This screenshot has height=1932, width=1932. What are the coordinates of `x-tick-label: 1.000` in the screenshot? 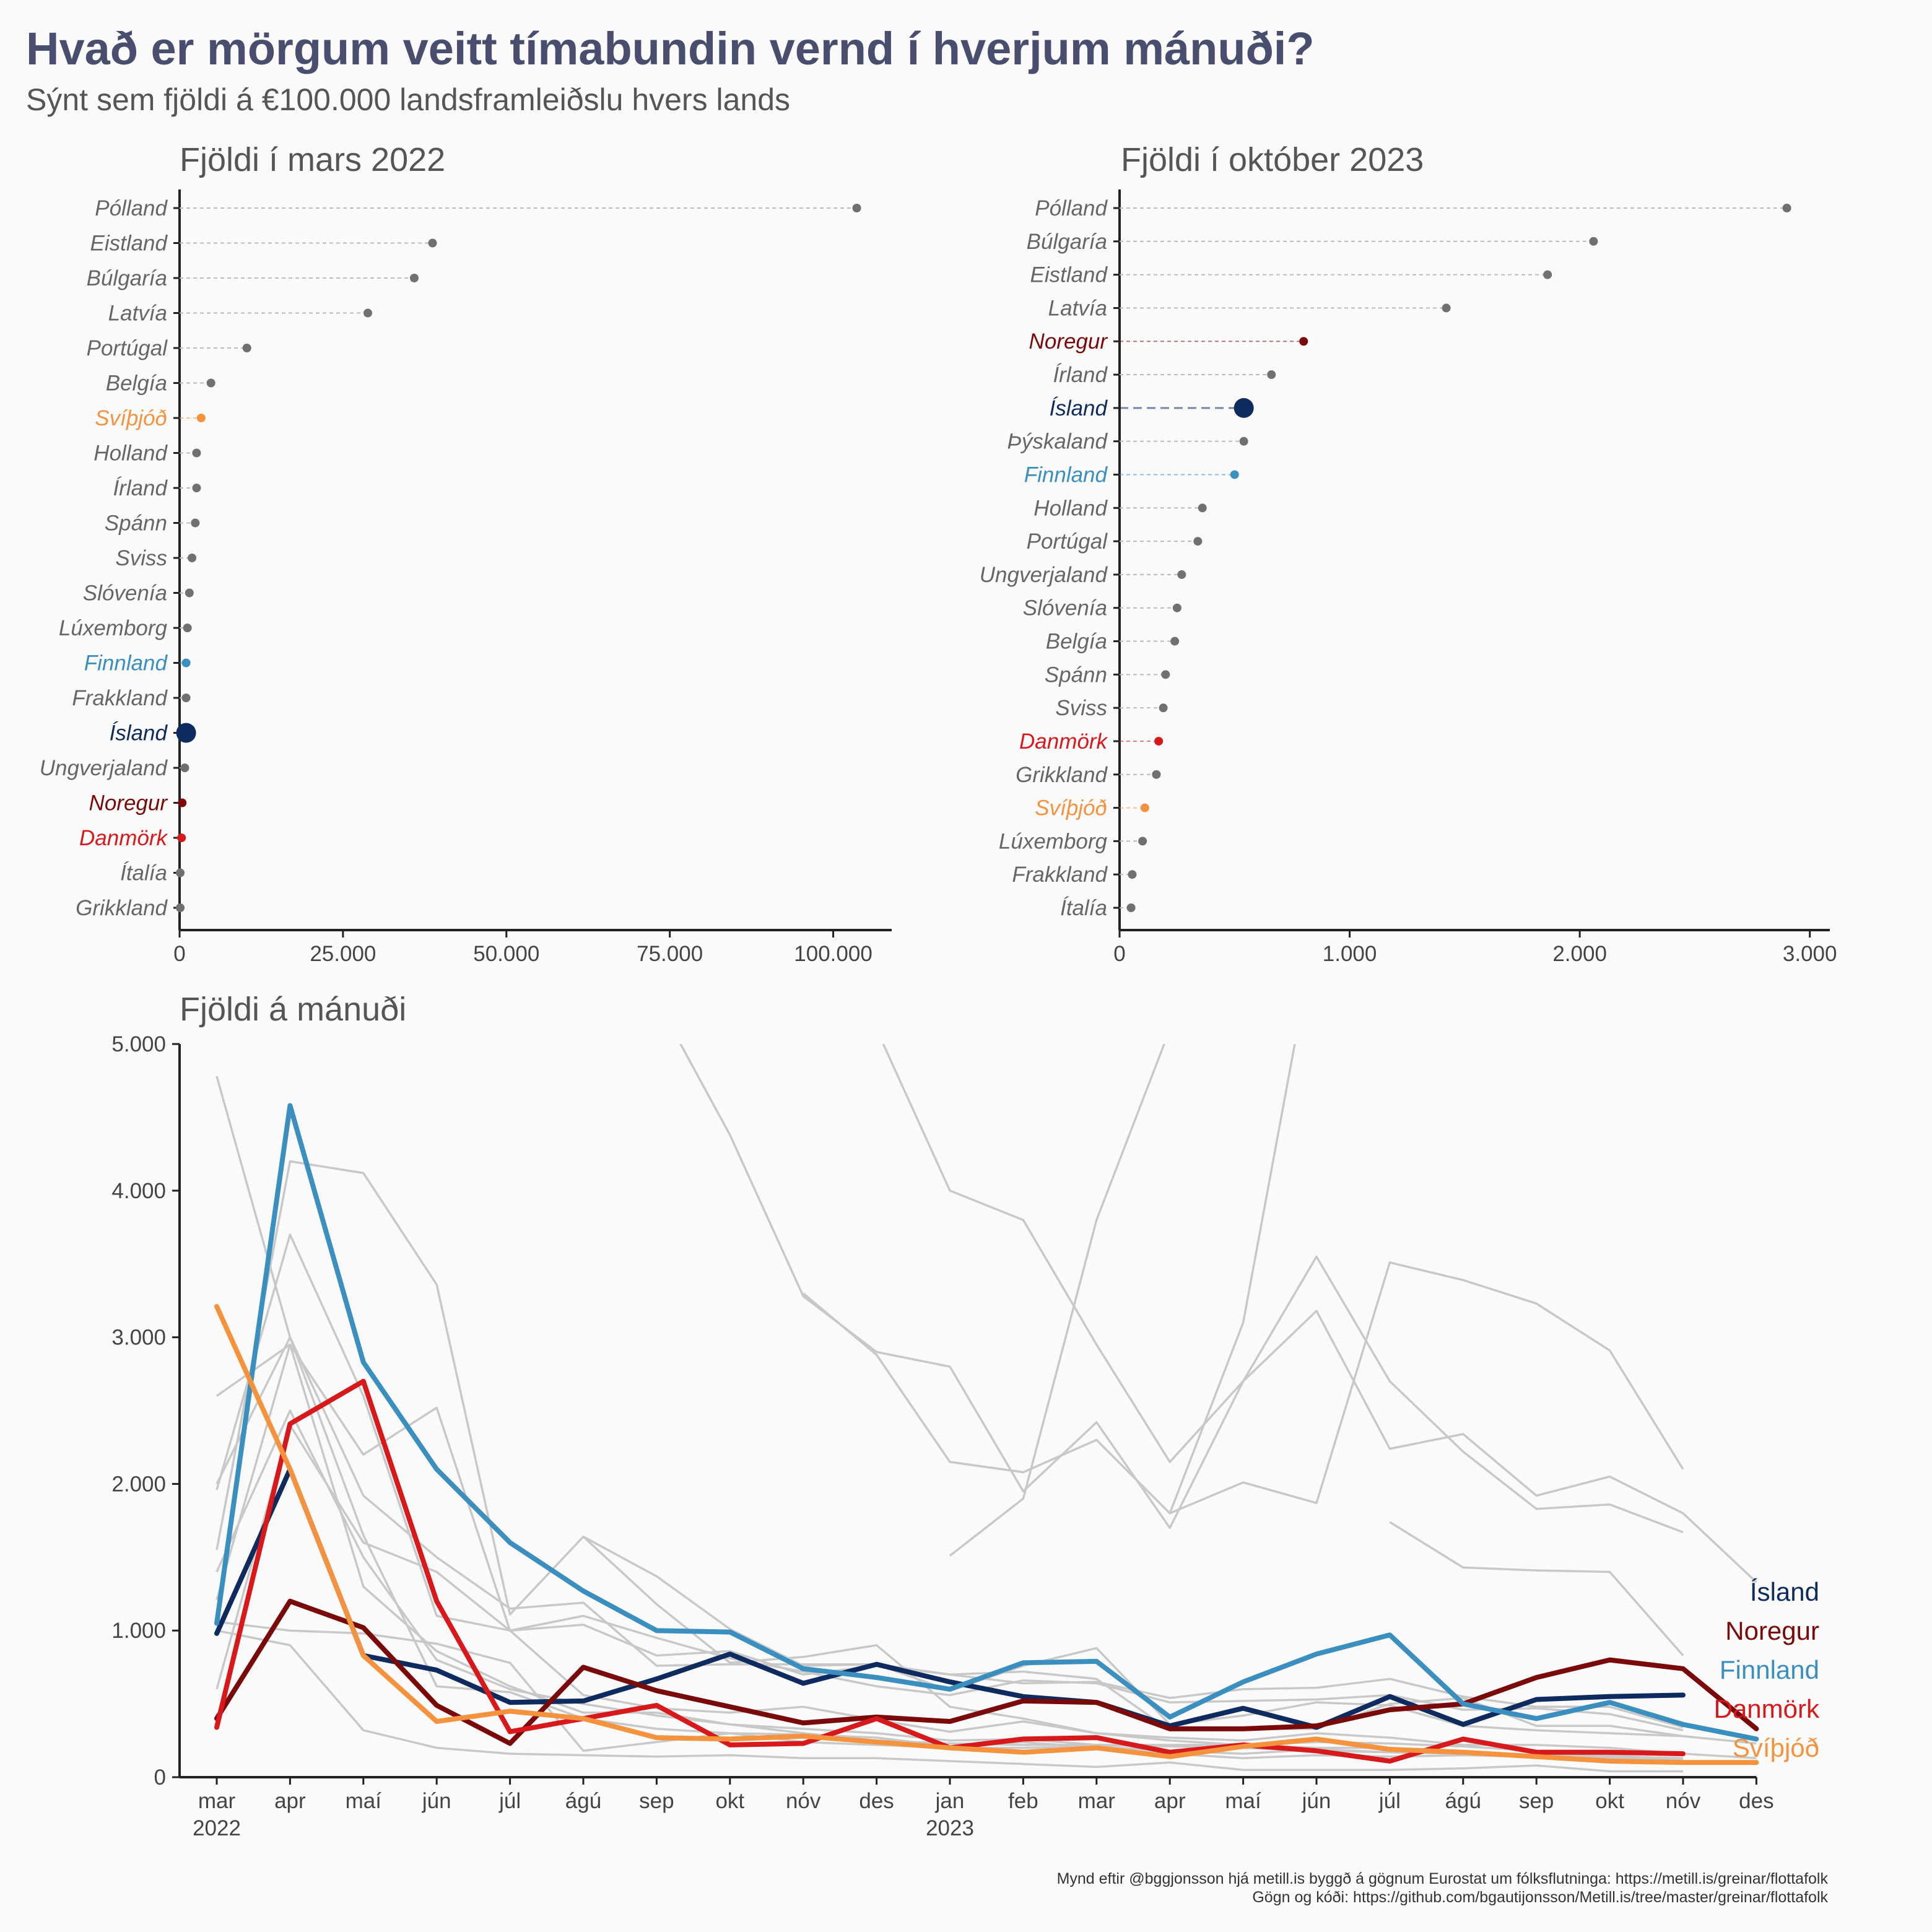 It's located at (1350, 954).